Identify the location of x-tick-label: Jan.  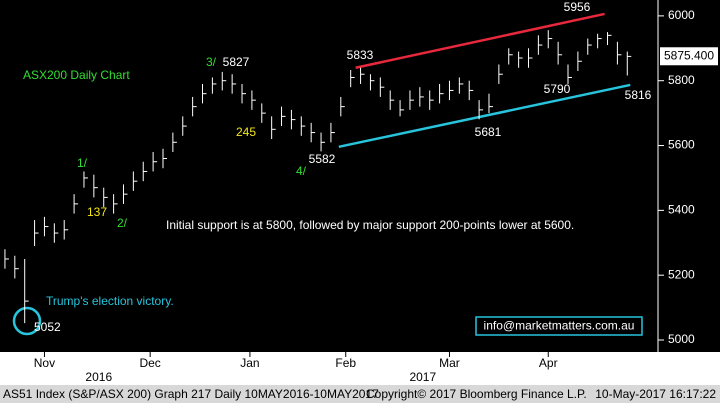
(249, 363).